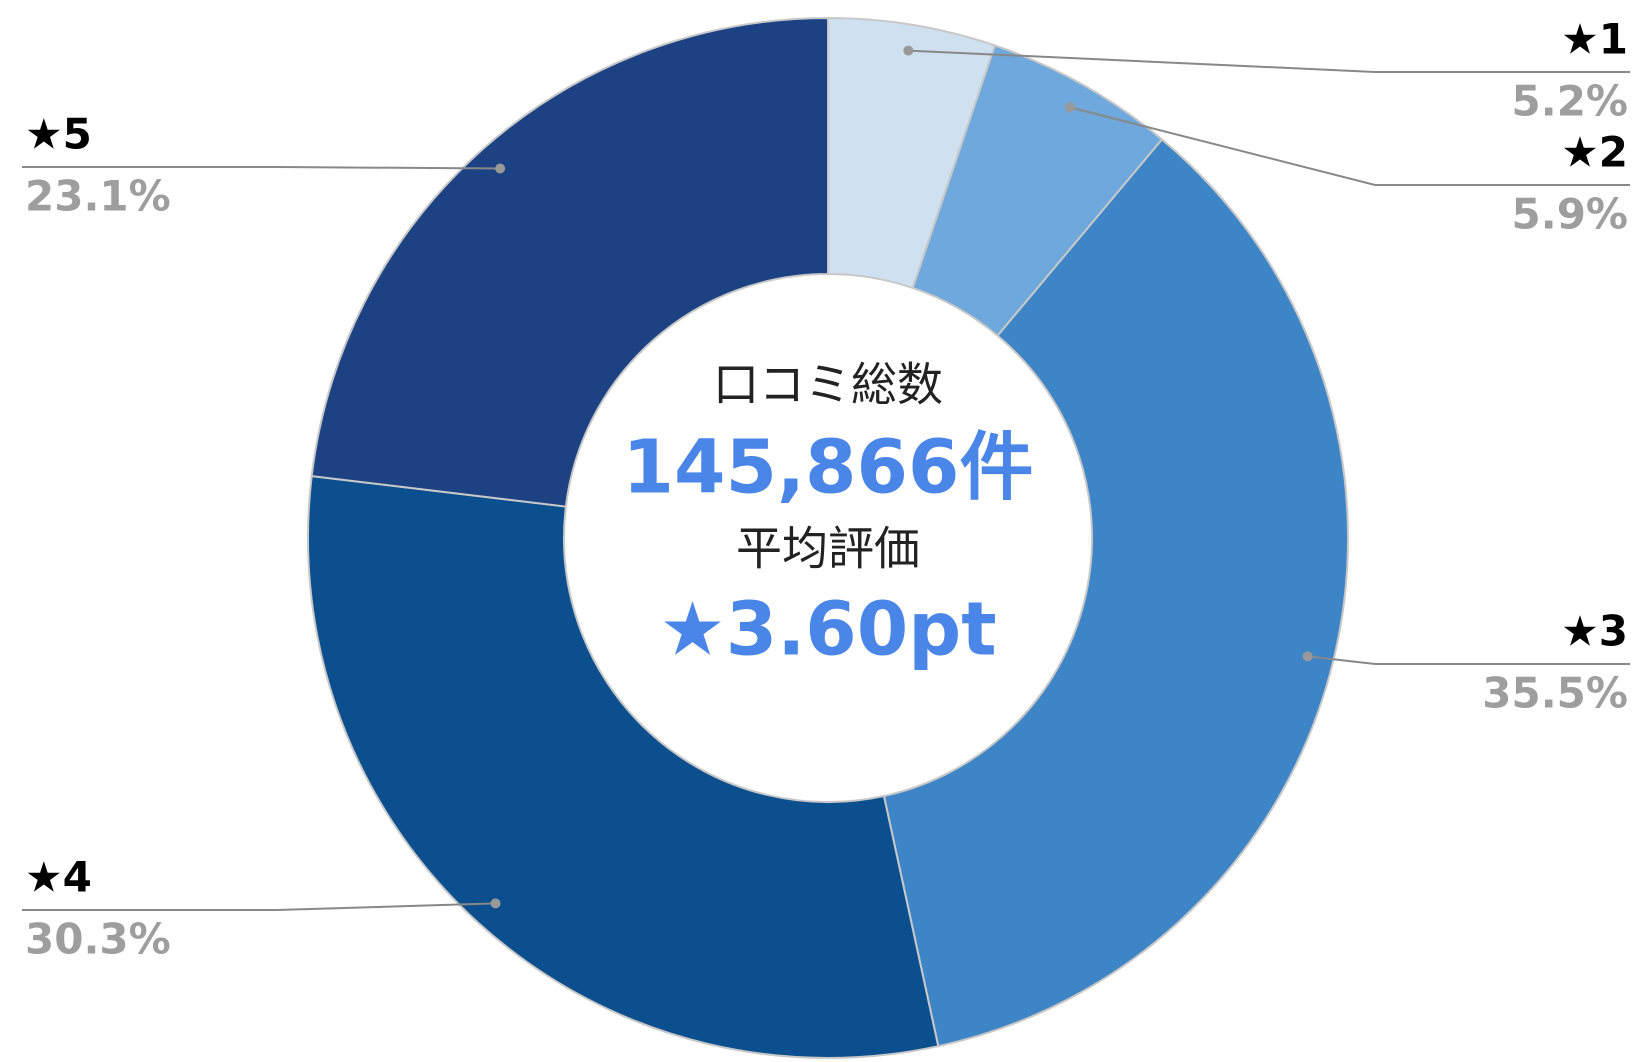 This screenshot has height=1062, width=1652. What do you see at coordinates (58, 877) in the screenshot?
I see `slice-label: ★4` at bounding box center [58, 877].